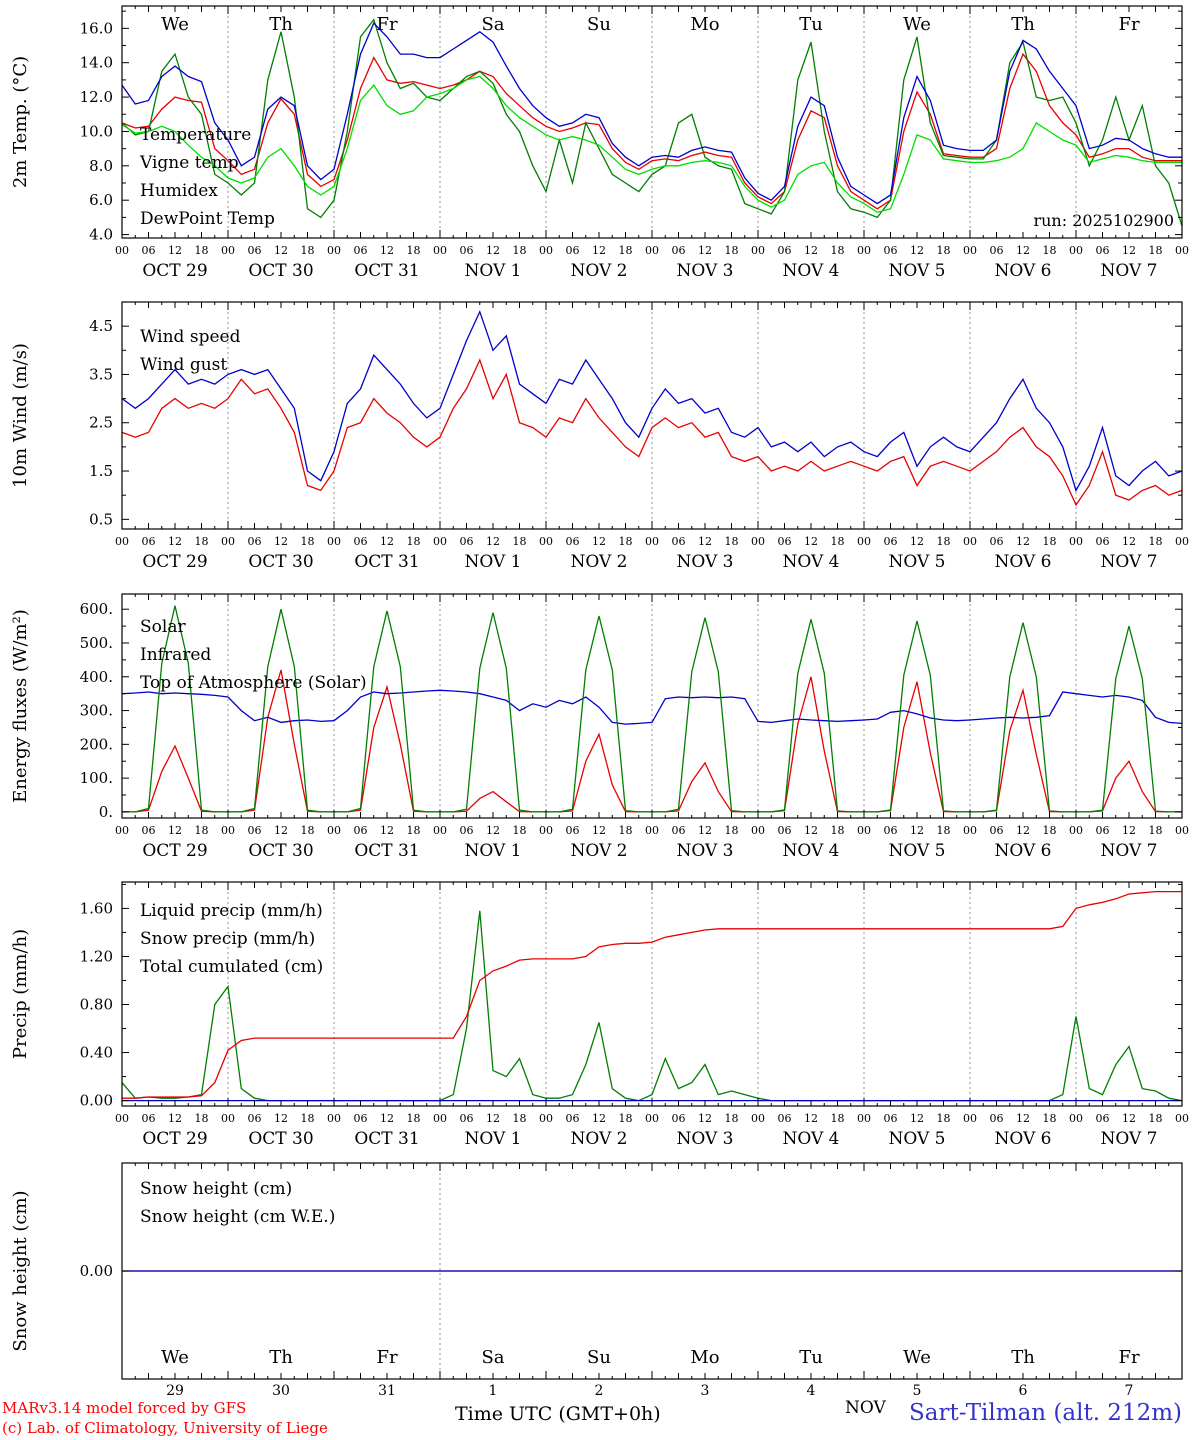 This screenshot has height=1440, width=1194. I want to click on svg-text: Liquid precip (mm/h), so click(231, 911).